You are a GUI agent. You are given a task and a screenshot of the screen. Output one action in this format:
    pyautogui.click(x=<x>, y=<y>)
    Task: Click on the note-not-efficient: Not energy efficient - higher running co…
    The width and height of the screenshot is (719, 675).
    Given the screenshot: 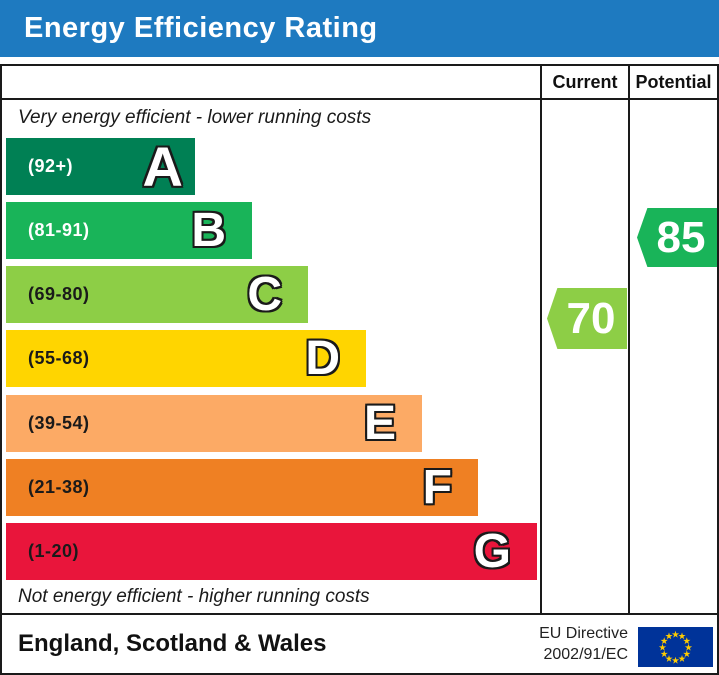 What is the action you would take?
    pyautogui.click(x=194, y=596)
    